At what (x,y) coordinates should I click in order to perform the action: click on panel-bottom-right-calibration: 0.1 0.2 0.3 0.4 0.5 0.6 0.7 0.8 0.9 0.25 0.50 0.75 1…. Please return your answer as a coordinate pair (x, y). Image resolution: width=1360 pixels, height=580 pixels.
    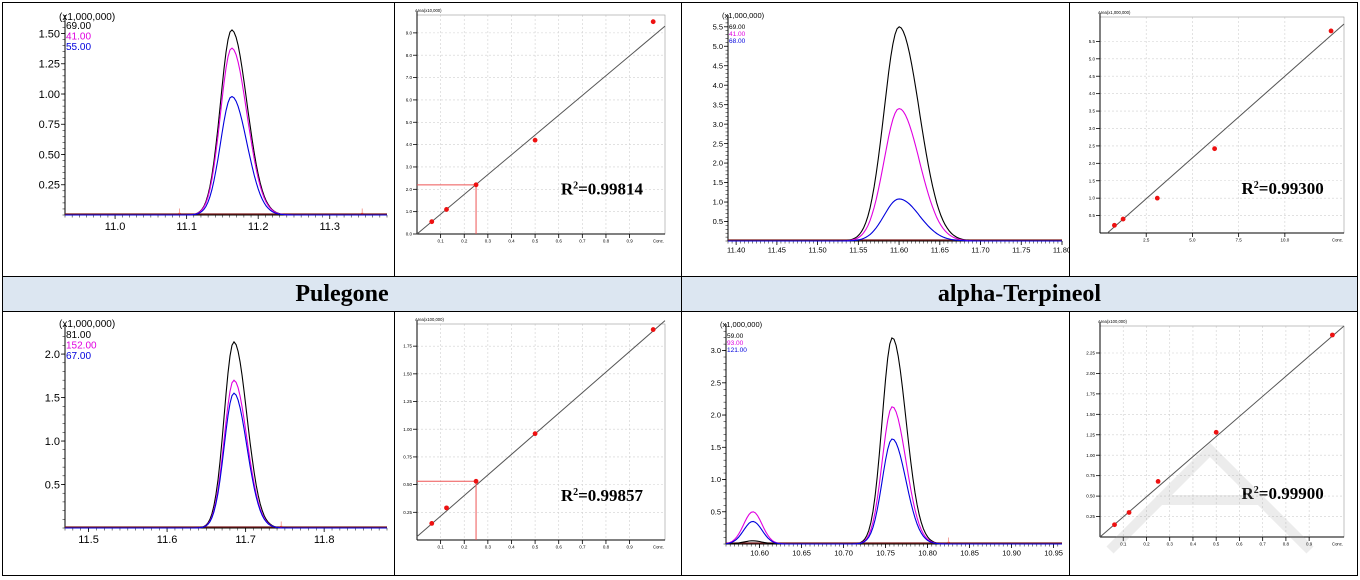
    Looking at the image, I should click on (1213, 443).